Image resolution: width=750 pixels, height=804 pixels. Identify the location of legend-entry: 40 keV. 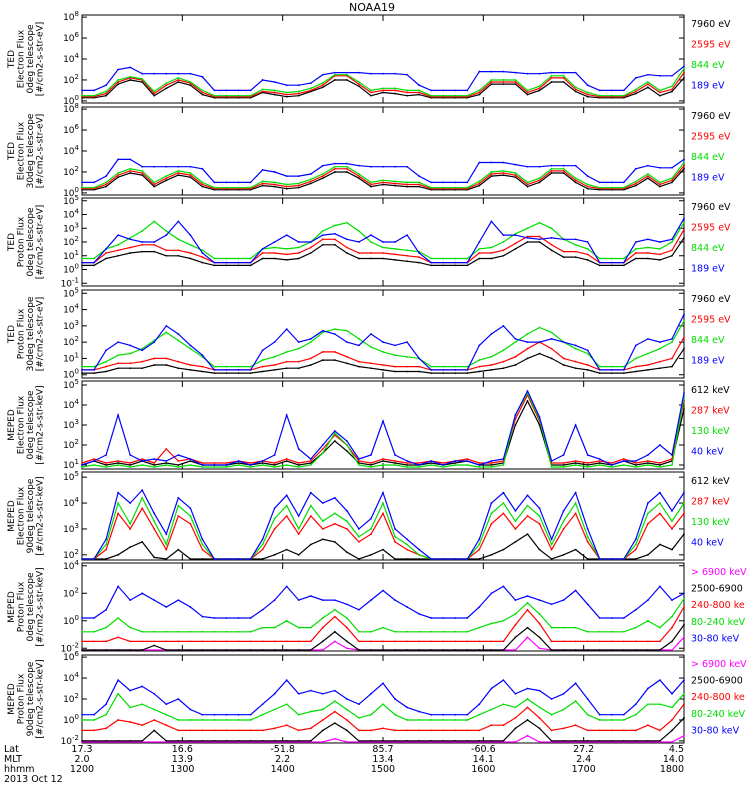
(707, 451).